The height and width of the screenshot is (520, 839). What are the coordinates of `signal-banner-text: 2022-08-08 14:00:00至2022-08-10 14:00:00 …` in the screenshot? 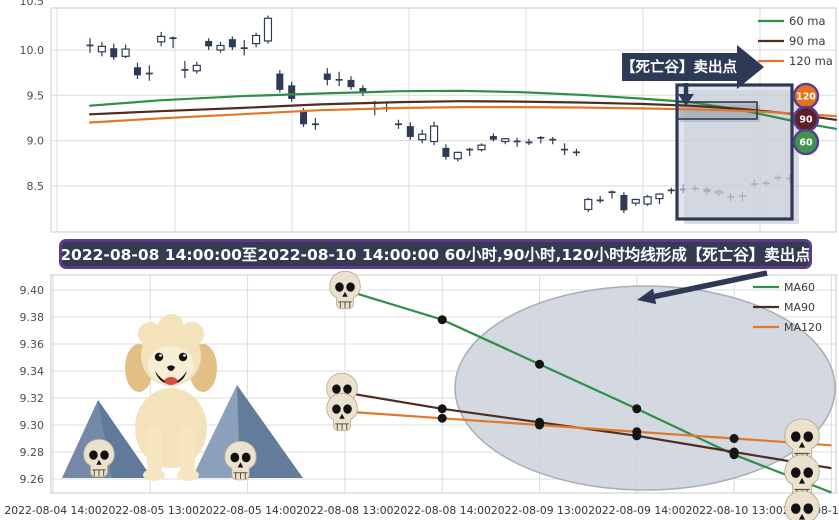 It's located at (435, 255).